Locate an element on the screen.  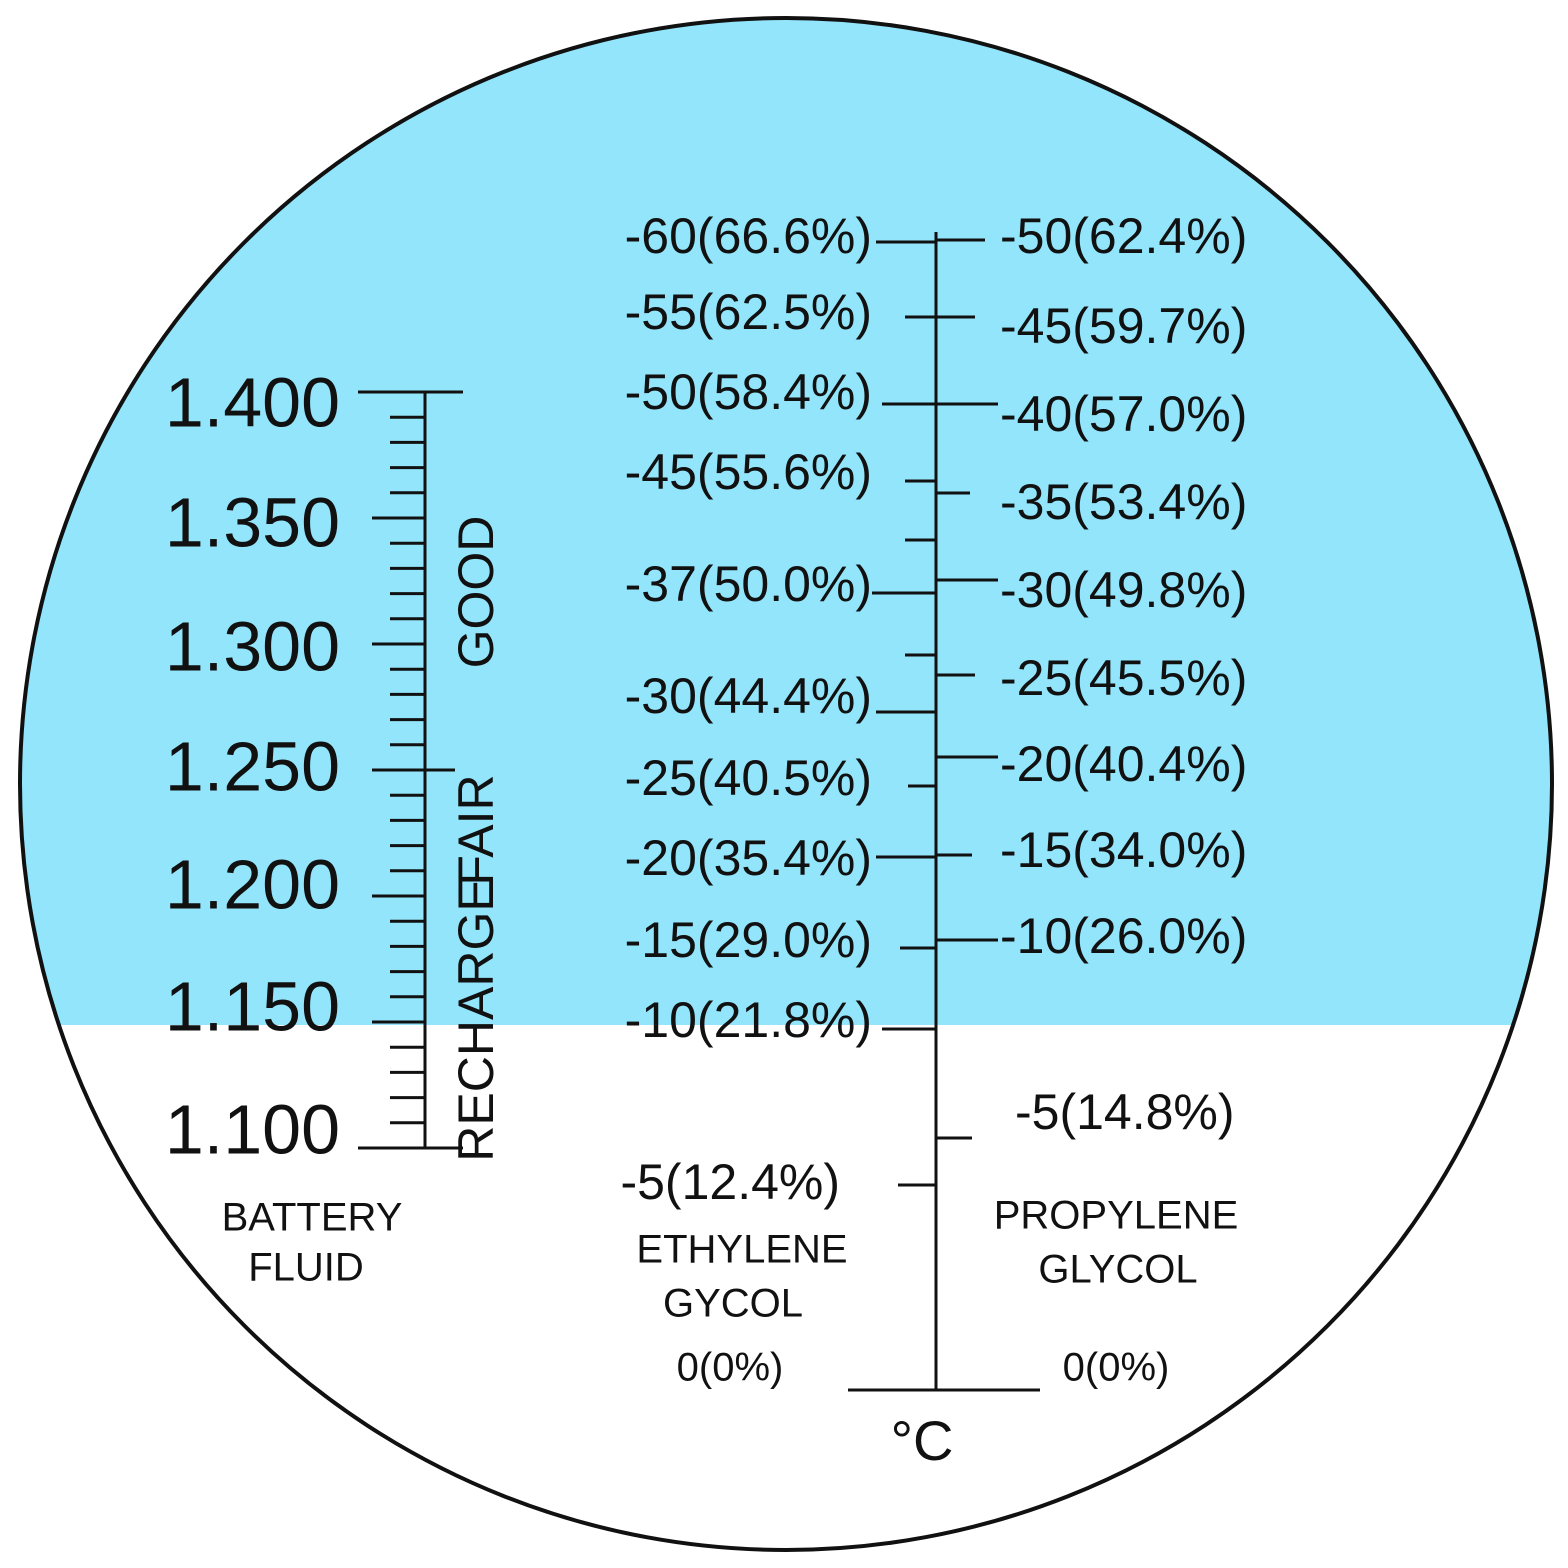
propylene-label: -50(62.4%) is located at coordinates (1123, 236).